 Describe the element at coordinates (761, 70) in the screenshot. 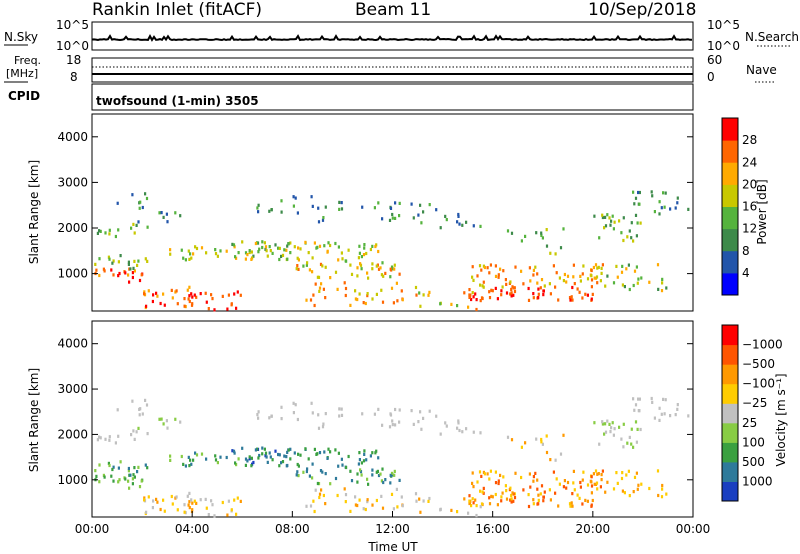

I see `nave-label: Nave` at that location.